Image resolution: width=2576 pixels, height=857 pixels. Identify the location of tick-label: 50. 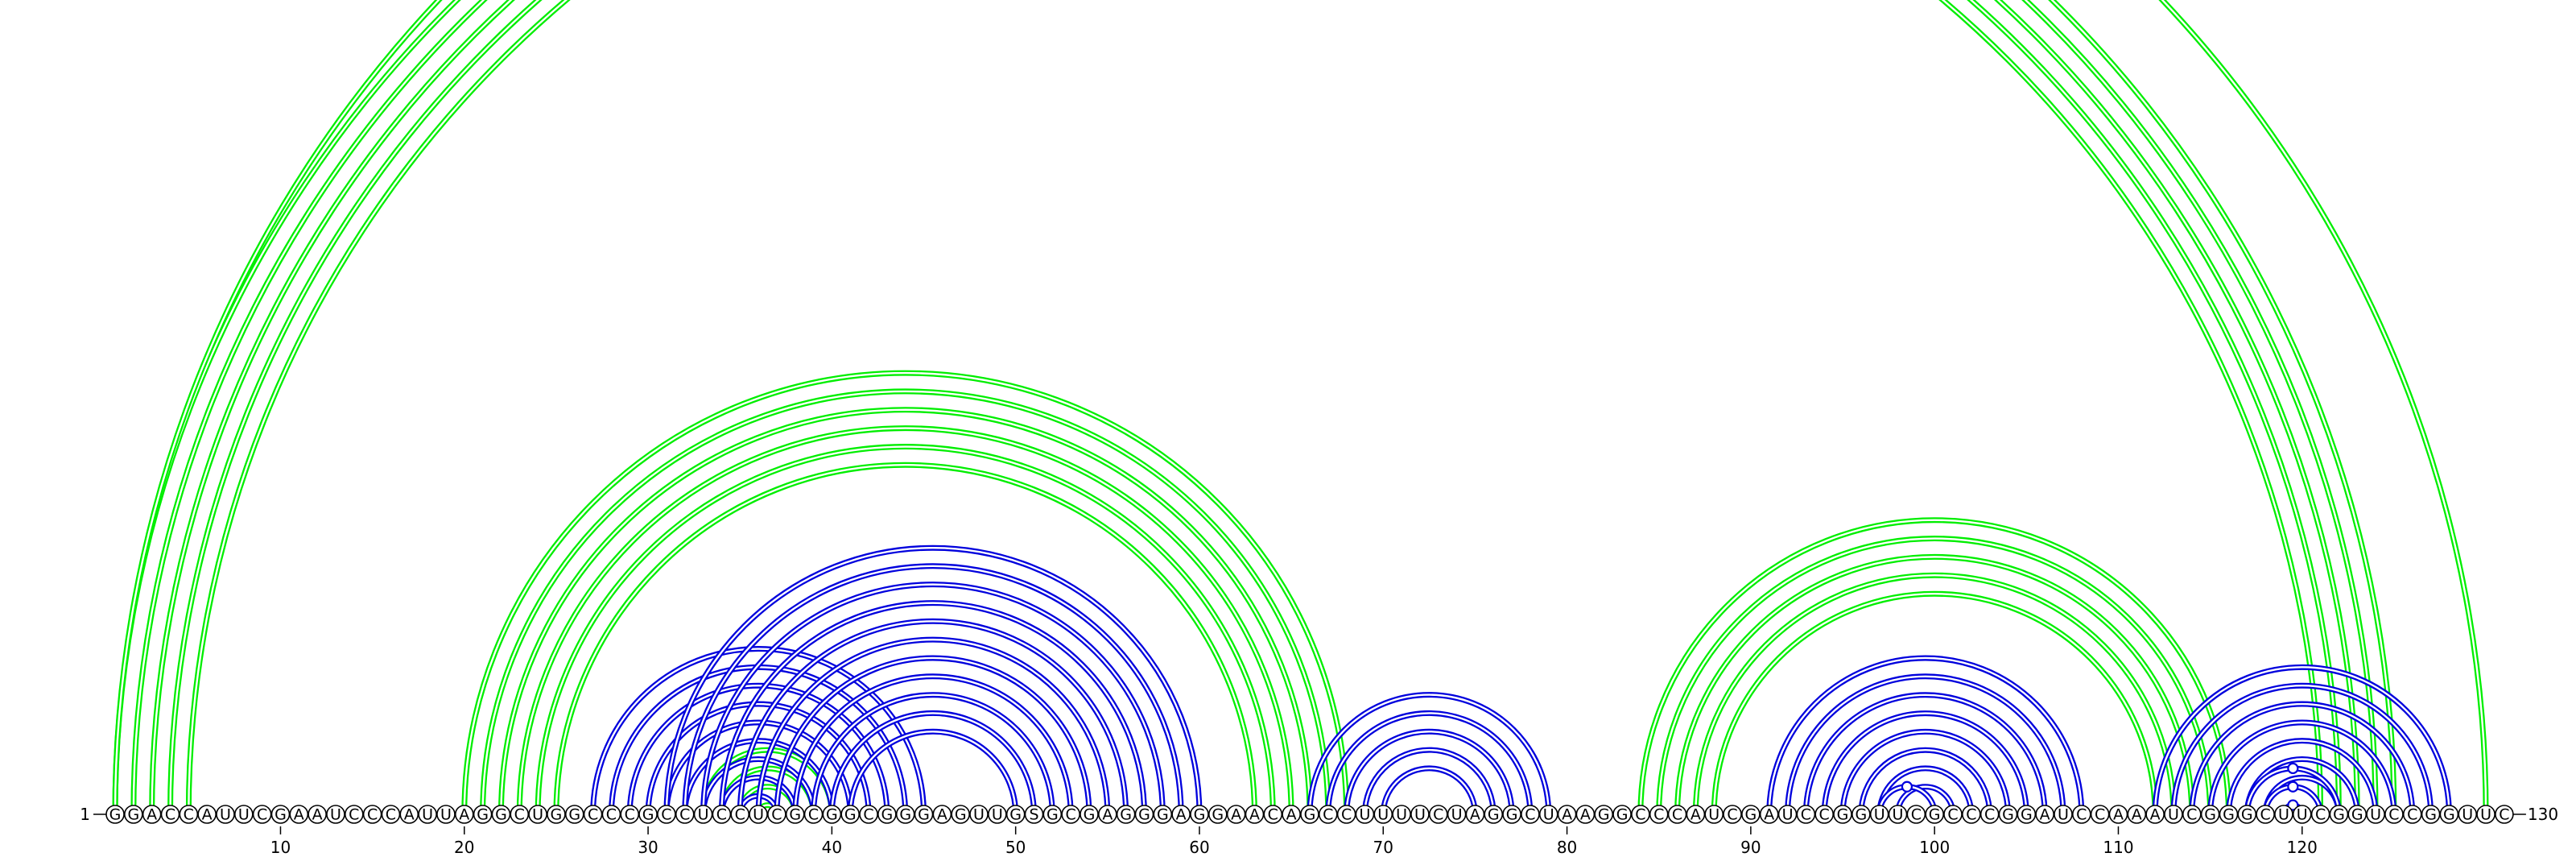
(1015, 847).